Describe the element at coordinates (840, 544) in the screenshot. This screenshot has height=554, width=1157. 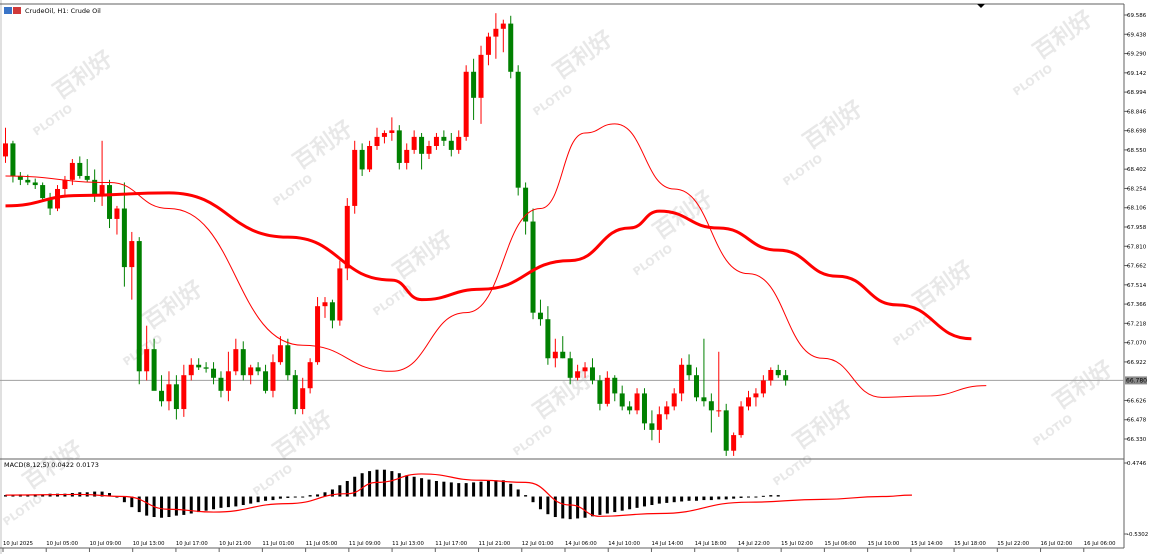
I see `time-tick-label: 15 Jul 06:00` at that location.